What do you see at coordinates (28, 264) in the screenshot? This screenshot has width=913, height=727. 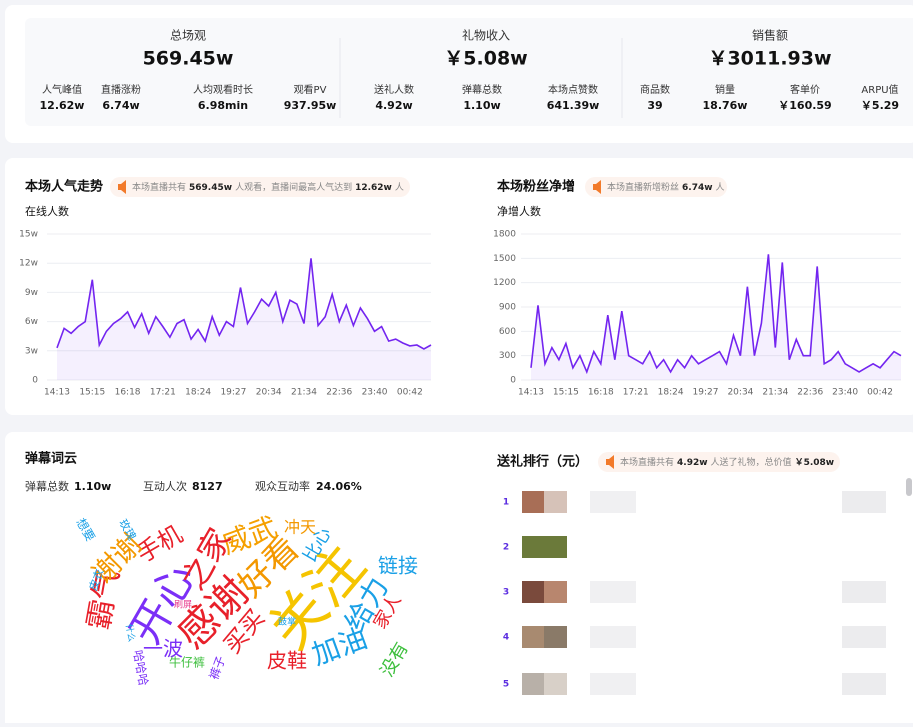 I see `y-tick-label: 12w` at bounding box center [28, 264].